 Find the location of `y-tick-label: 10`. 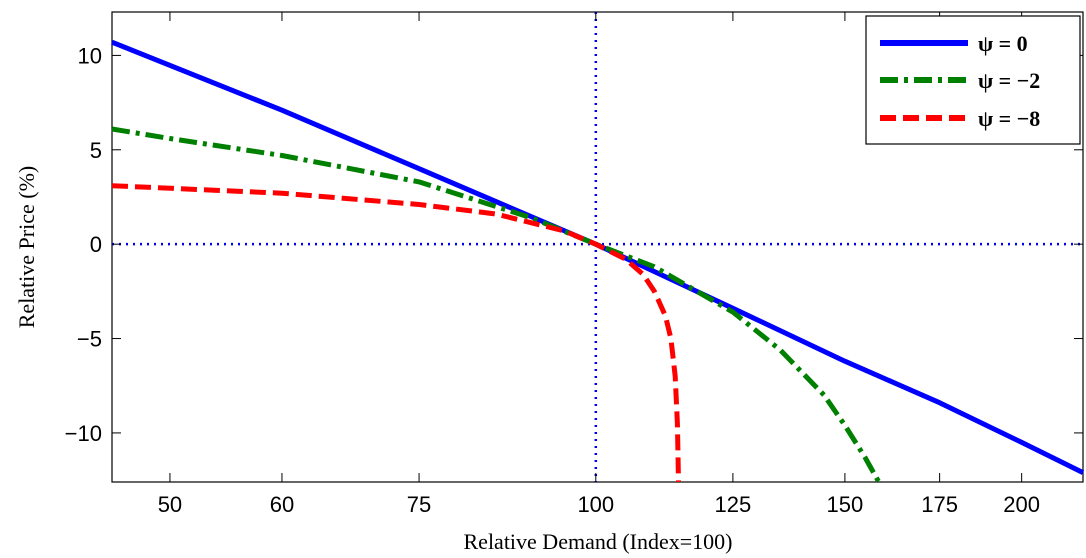

y-tick-label: 10 is located at coordinates (90, 55).